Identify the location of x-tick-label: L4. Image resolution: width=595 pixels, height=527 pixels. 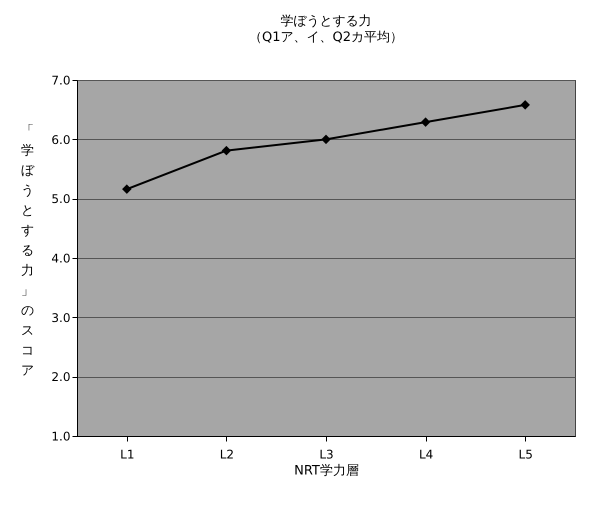
(426, 455).